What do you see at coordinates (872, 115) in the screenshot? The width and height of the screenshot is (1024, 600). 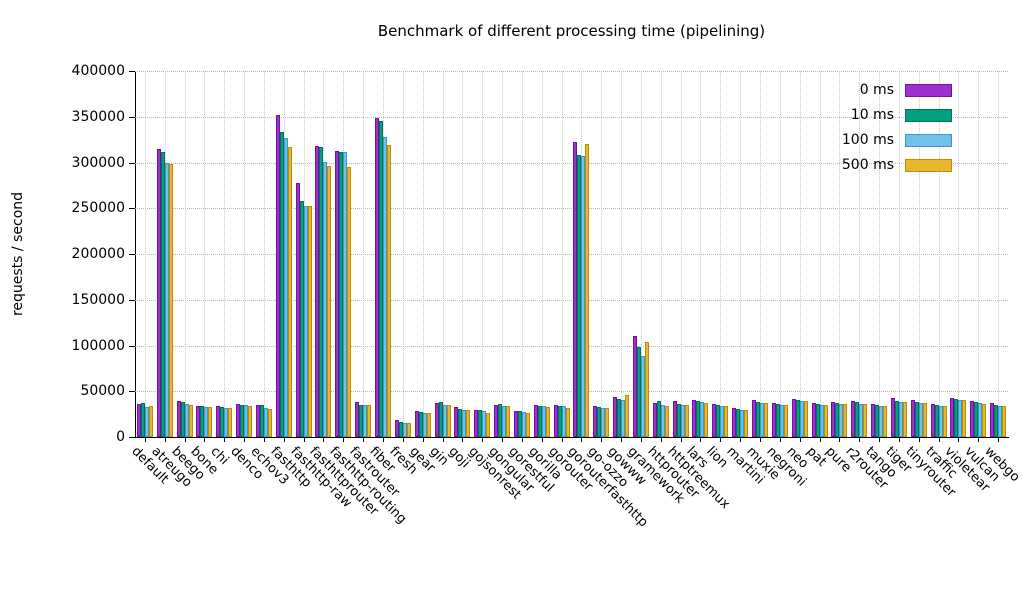 I see `legend-label: 10 ms` at bounding box center [872, 115].